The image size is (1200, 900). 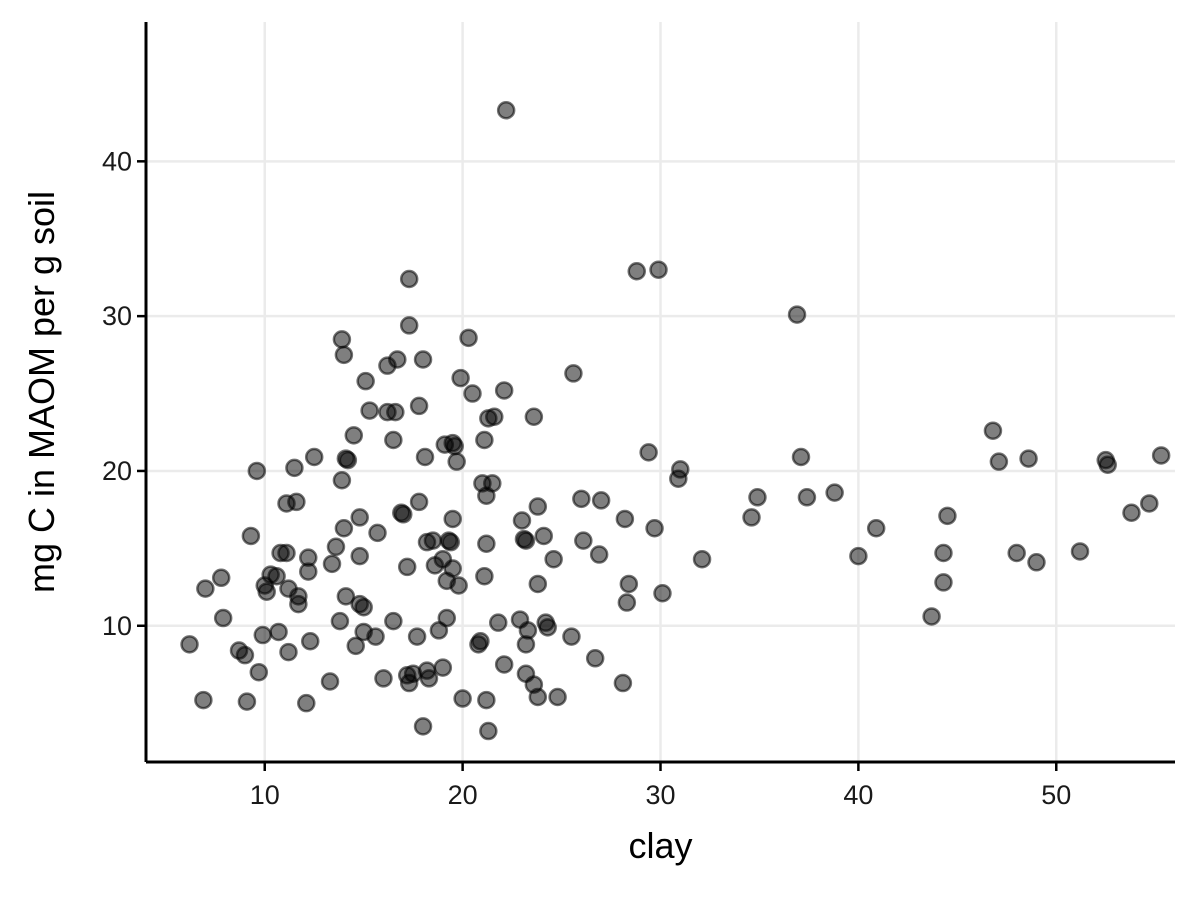 I want to click on y-tick-label: 10, so click(x=117, y=626).